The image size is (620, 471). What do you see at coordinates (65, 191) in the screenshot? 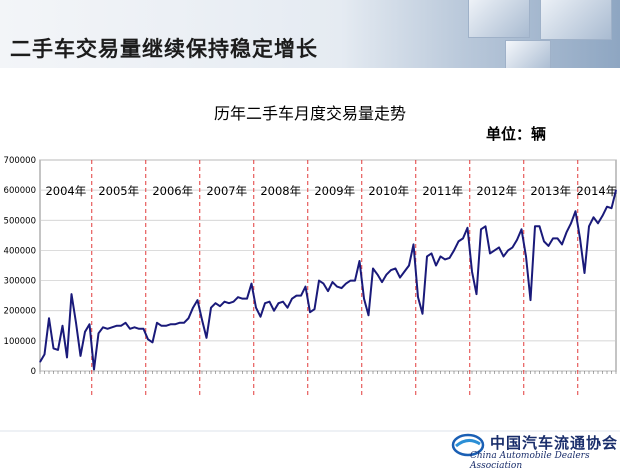
I see `year-label: 2004年` at bounding box center [65, 191].